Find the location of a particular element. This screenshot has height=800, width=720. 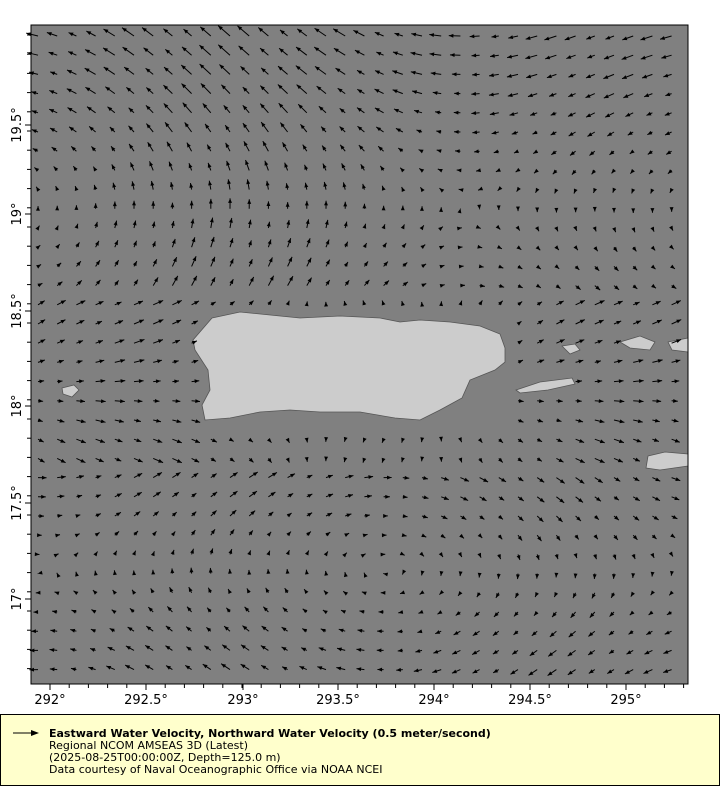

x-tick-label: 295° is located at coordinates (625, 700).